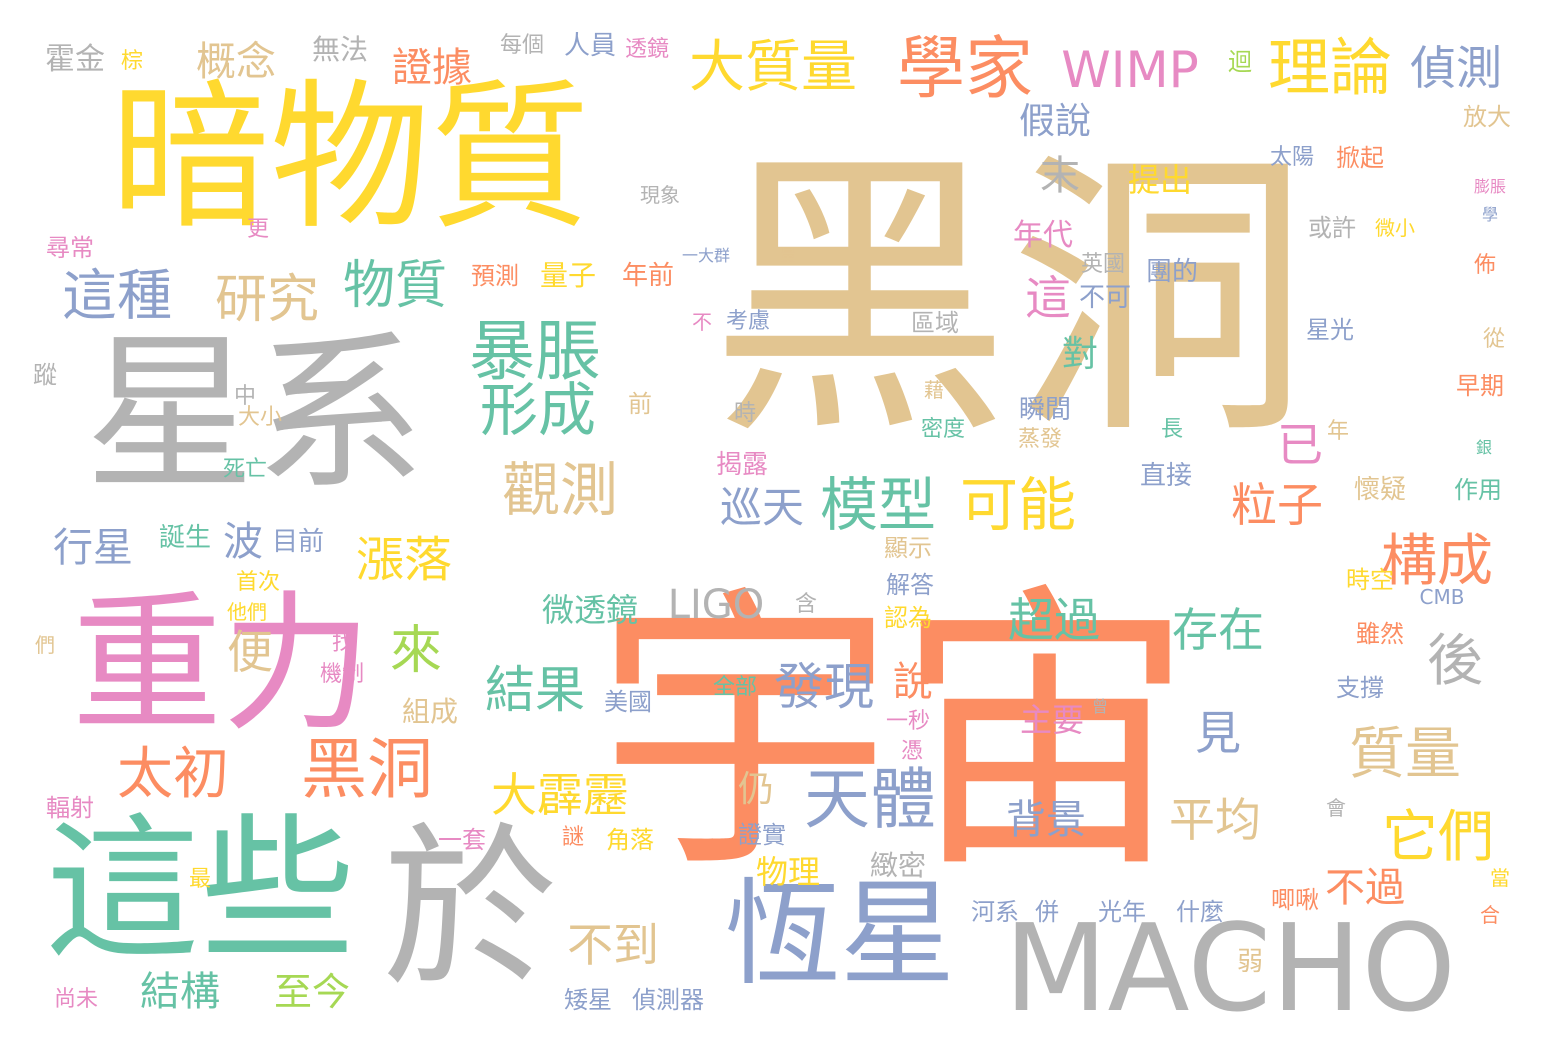 This screenshot has height=1052, width=1548. Describe the element at coordinates (1292, 157) in the screenshot. I see `word-sun: 太陽` at that location.